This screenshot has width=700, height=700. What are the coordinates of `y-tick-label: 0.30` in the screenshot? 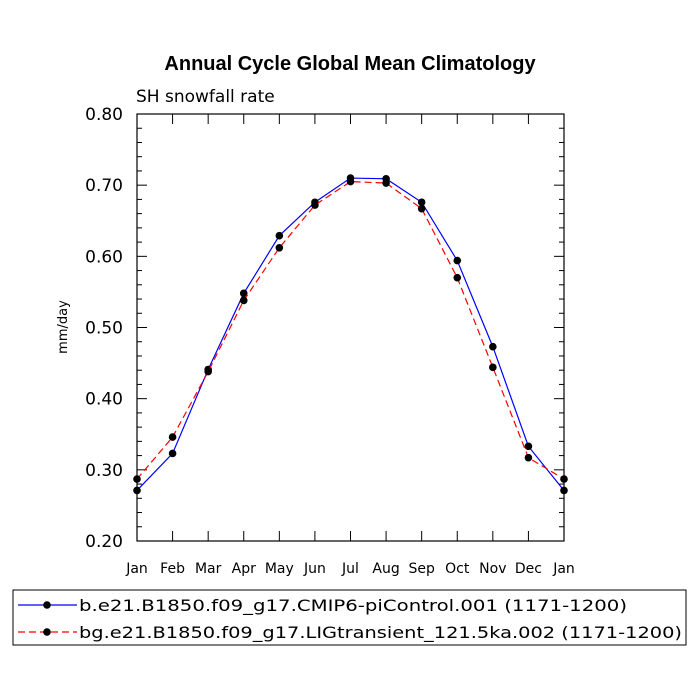 It's located at (104, 471).